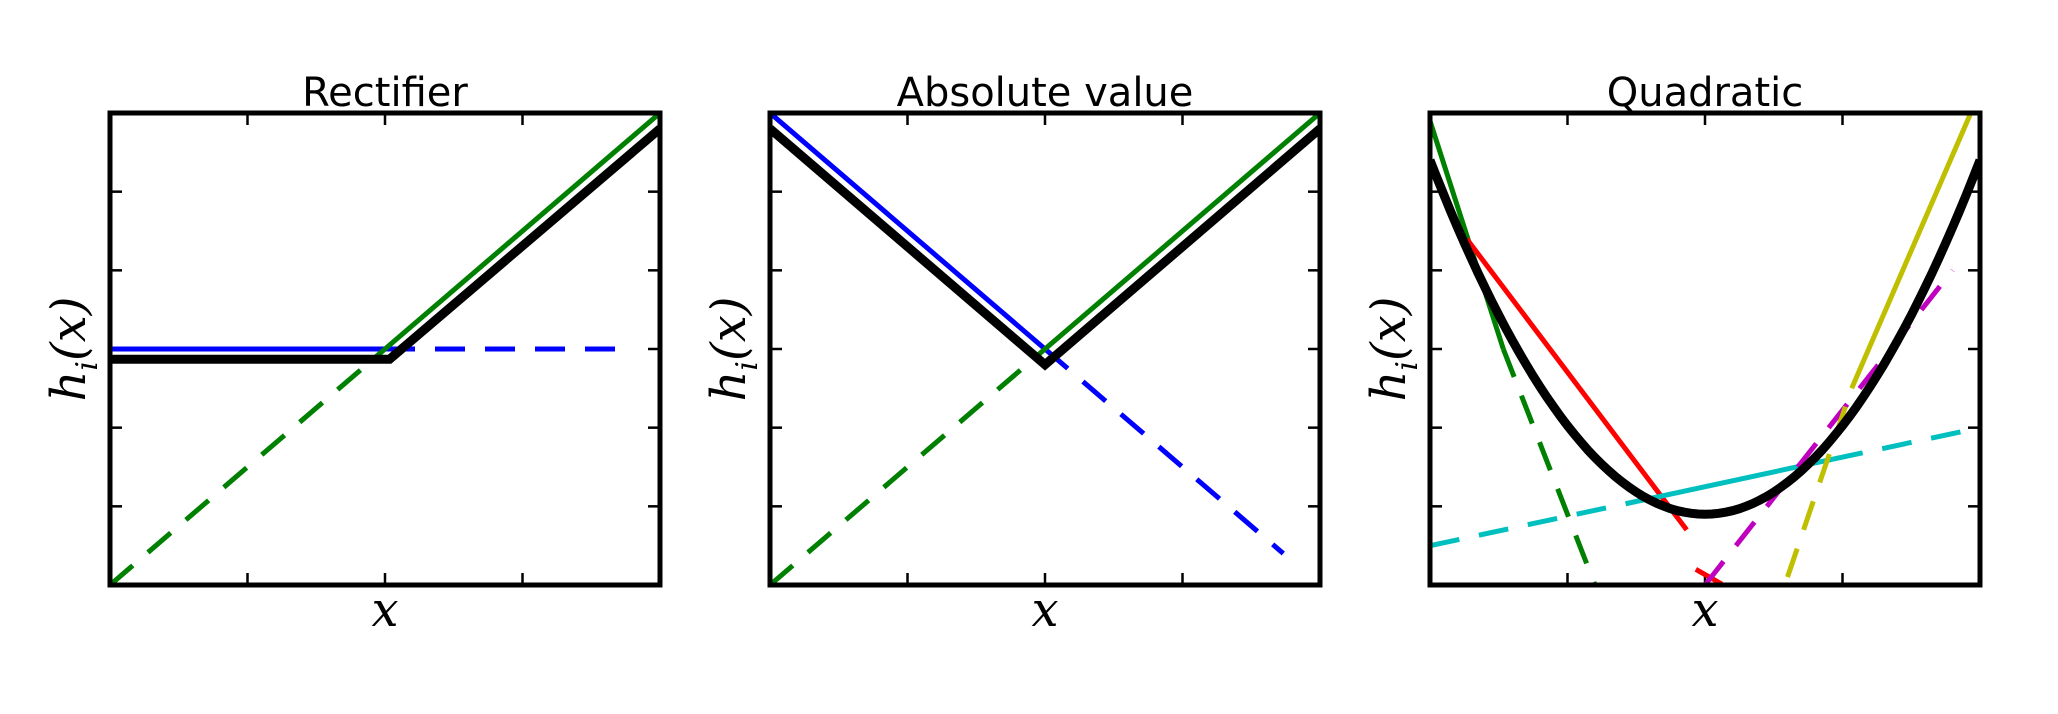 This screenshot has height=714, width=2058. I want to click on chart-title: Rectifier, so click(385, 93).